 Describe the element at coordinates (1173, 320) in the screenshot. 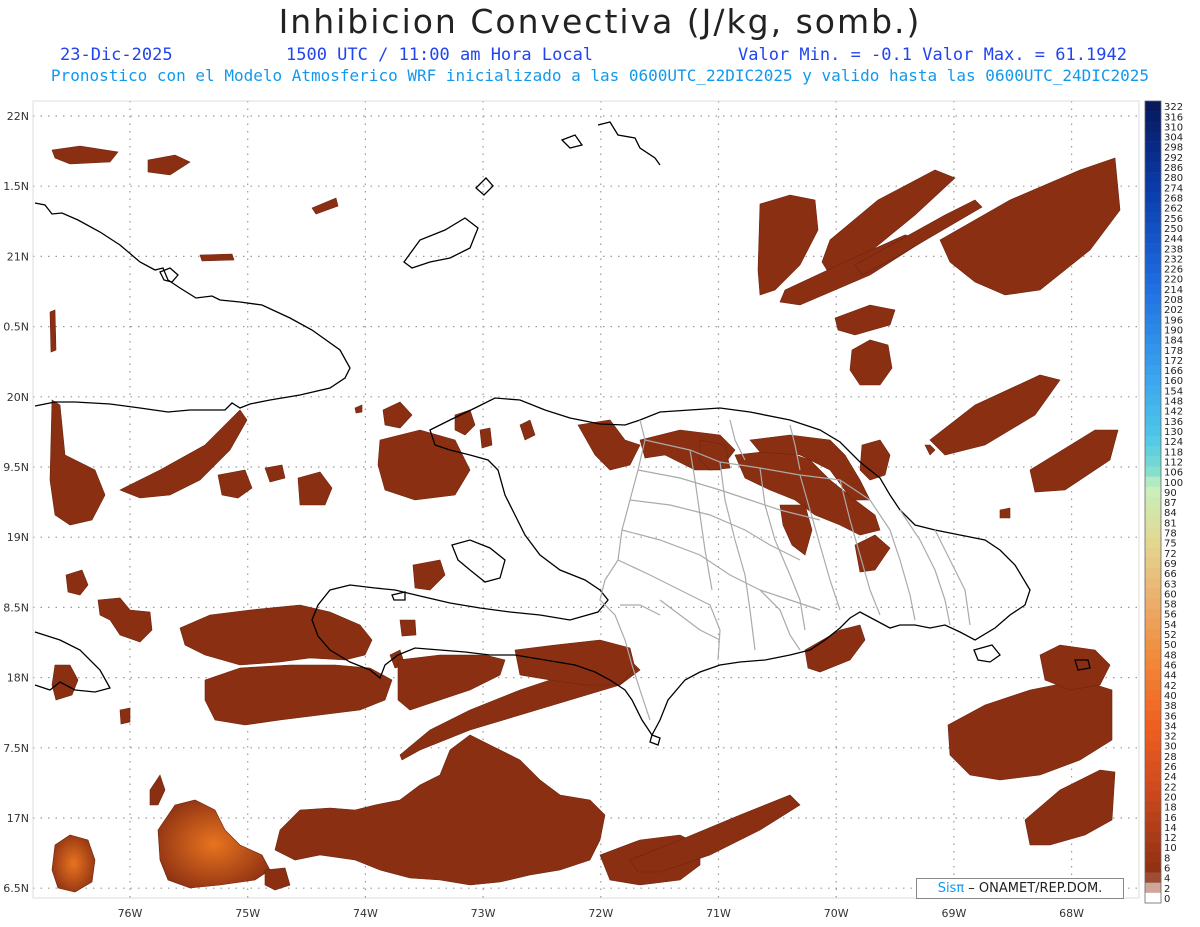

I see `colorbar-label: 196` at that location.